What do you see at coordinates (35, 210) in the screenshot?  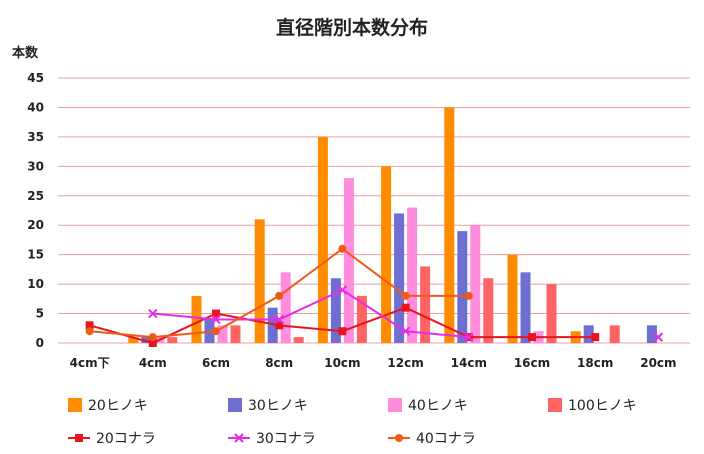 I see `y-tick-labels: 0 5 10 15 20 25 30 35 40 45` at bounding box center [35, 210].